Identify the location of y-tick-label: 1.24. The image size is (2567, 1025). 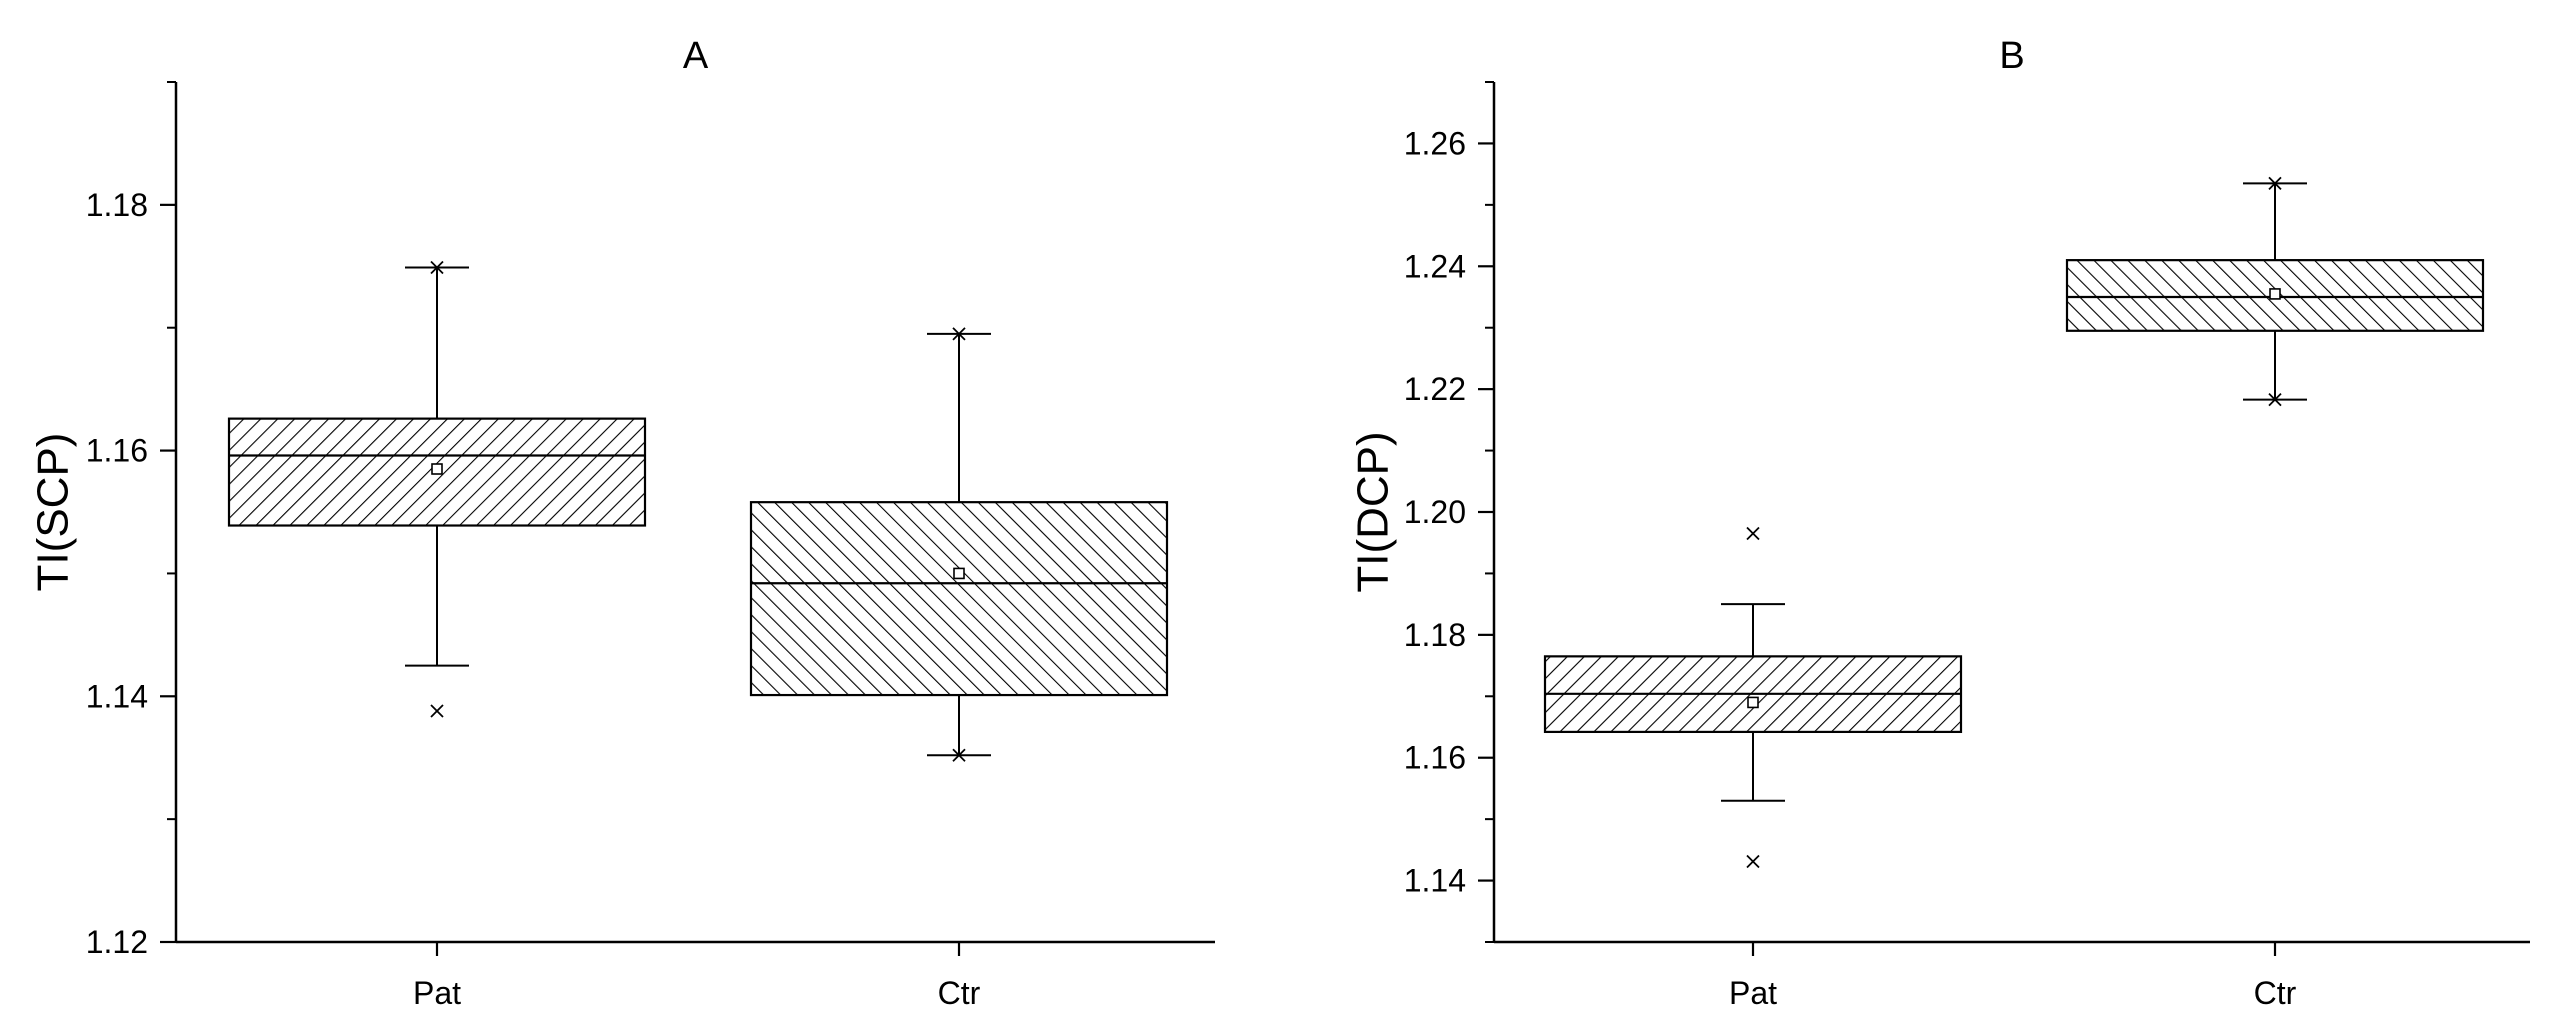
(1435, 266).